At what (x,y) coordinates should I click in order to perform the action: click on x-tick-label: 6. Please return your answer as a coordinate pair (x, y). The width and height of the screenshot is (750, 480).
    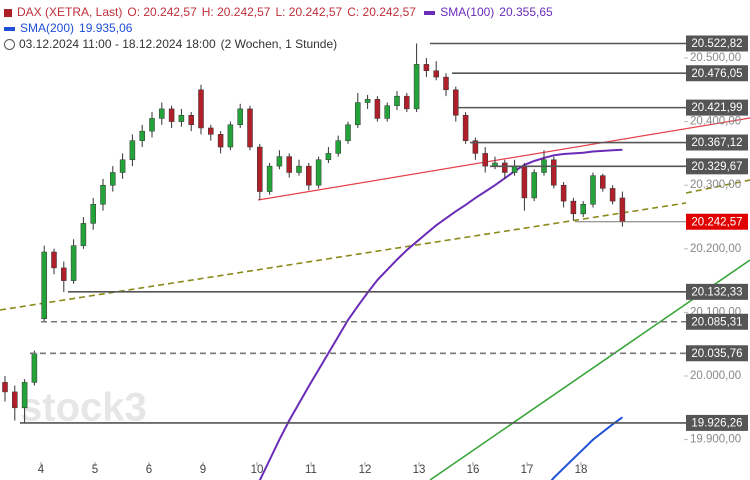
    Looking at the image, I should click on (149, 470).